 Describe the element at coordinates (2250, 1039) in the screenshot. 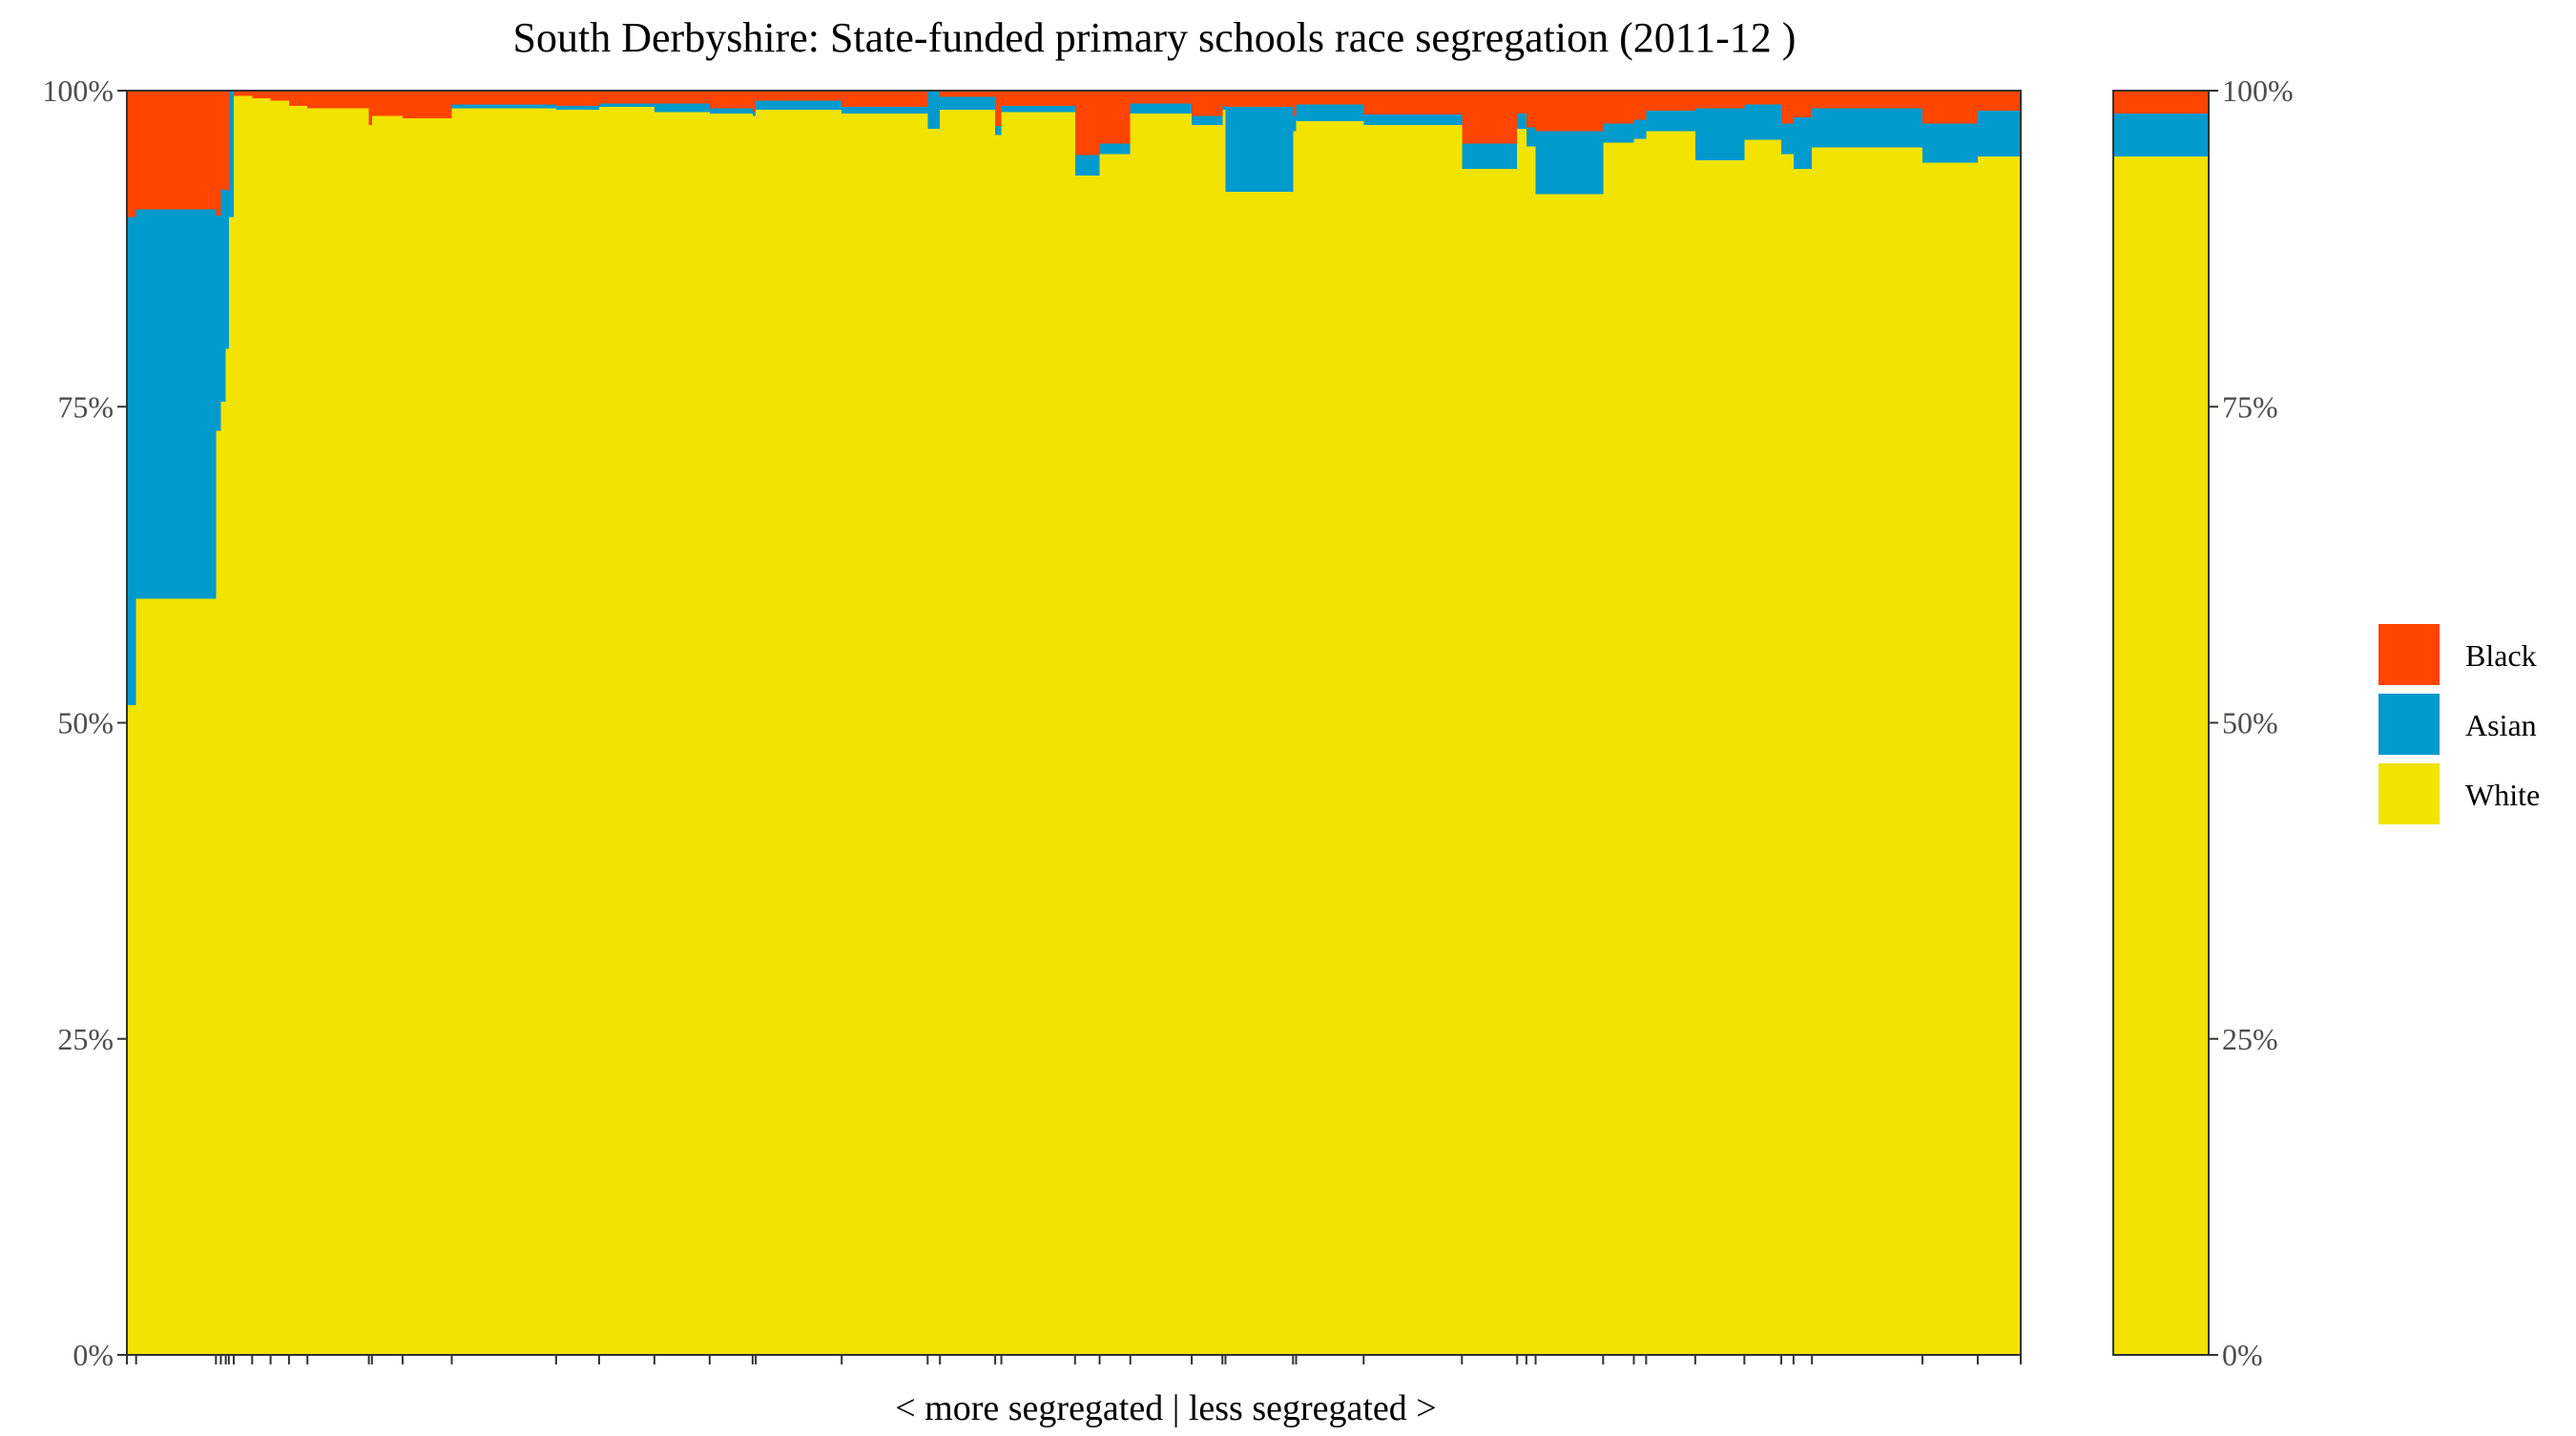

I see `y-tick-label: 25%` at that location.